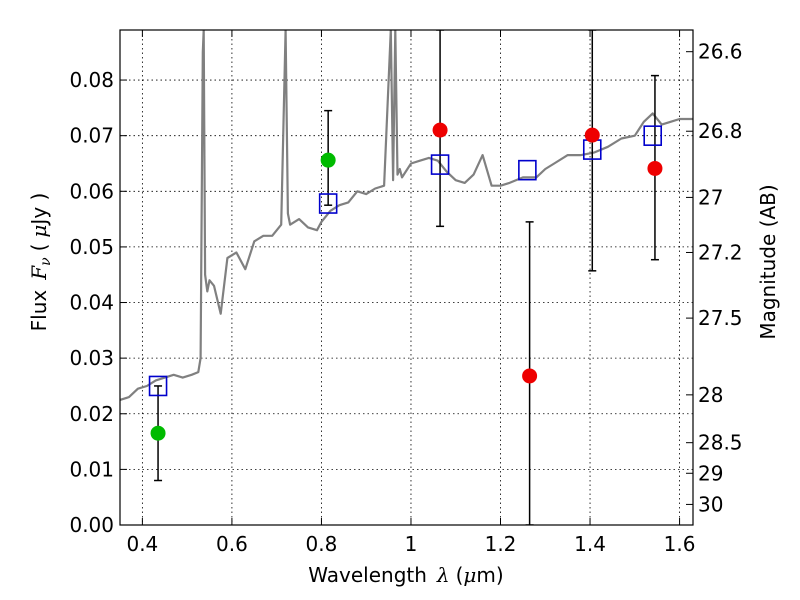 This screenshot has height=600, width=800. Describe the element at coordinates (768, 261) in the screenshot. I see `y2-axis-label: Magnitude (AB)` at that location.